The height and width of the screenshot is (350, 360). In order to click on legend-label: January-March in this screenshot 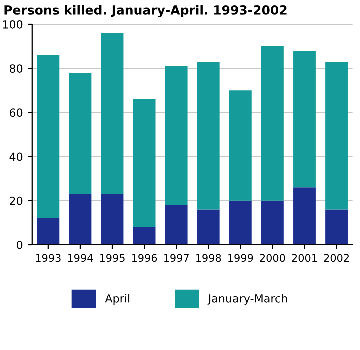, I will do `click(248, 299)`.